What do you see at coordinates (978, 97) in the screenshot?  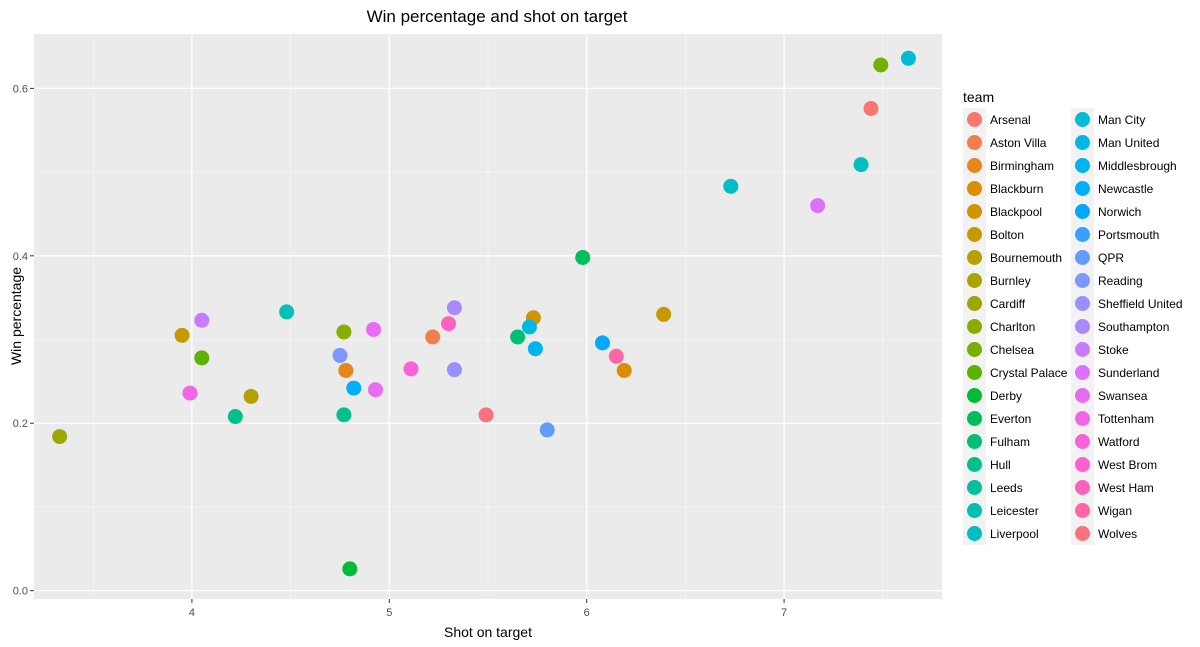 I see `legend-title: team` at bounding box center [978, 97].